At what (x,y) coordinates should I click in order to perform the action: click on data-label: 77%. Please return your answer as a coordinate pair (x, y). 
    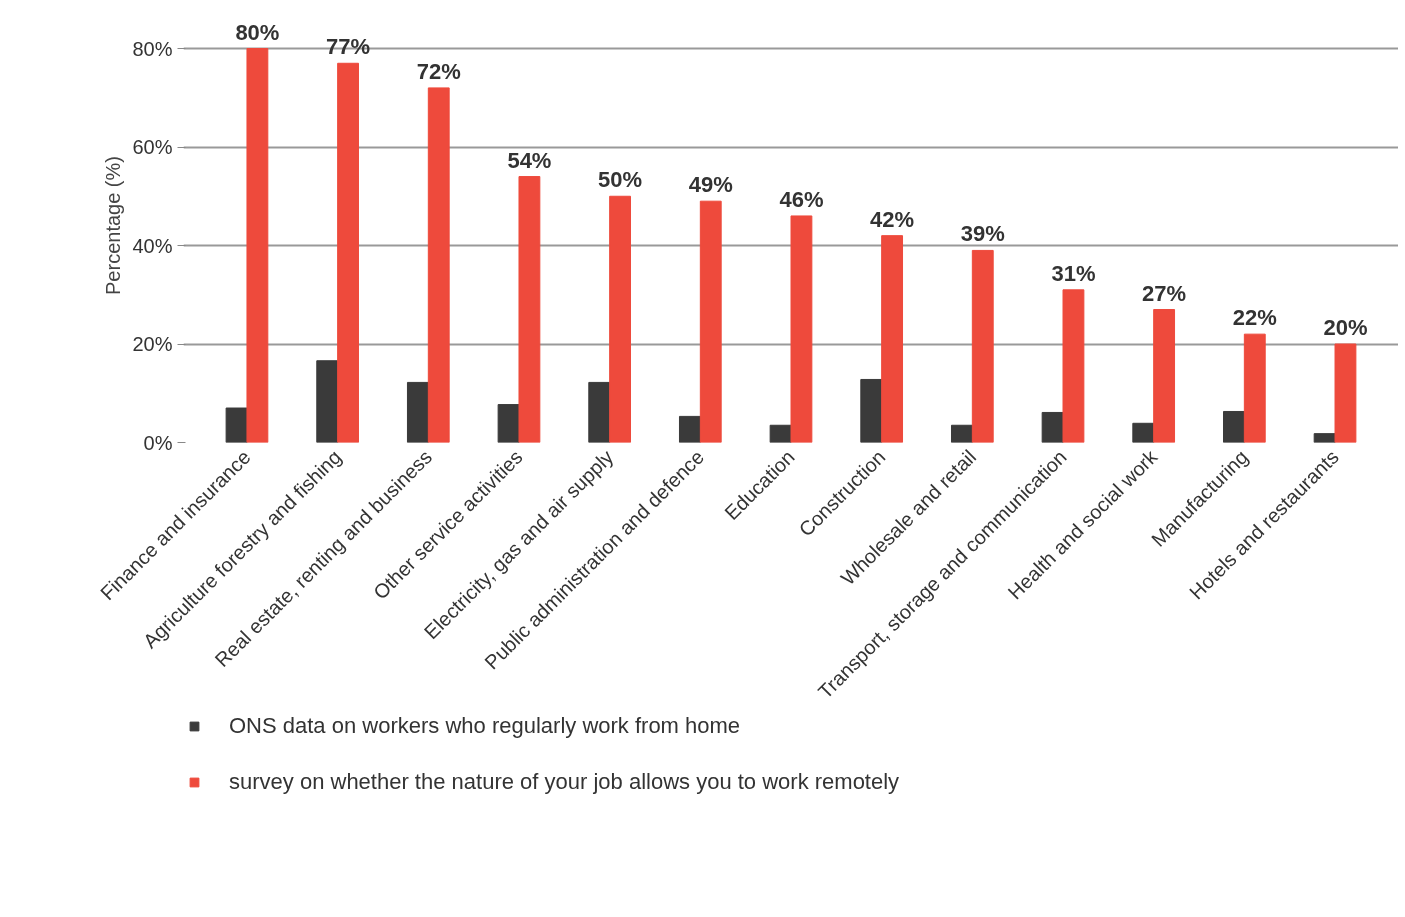
    Looking at the image, I should click on (348, 47).